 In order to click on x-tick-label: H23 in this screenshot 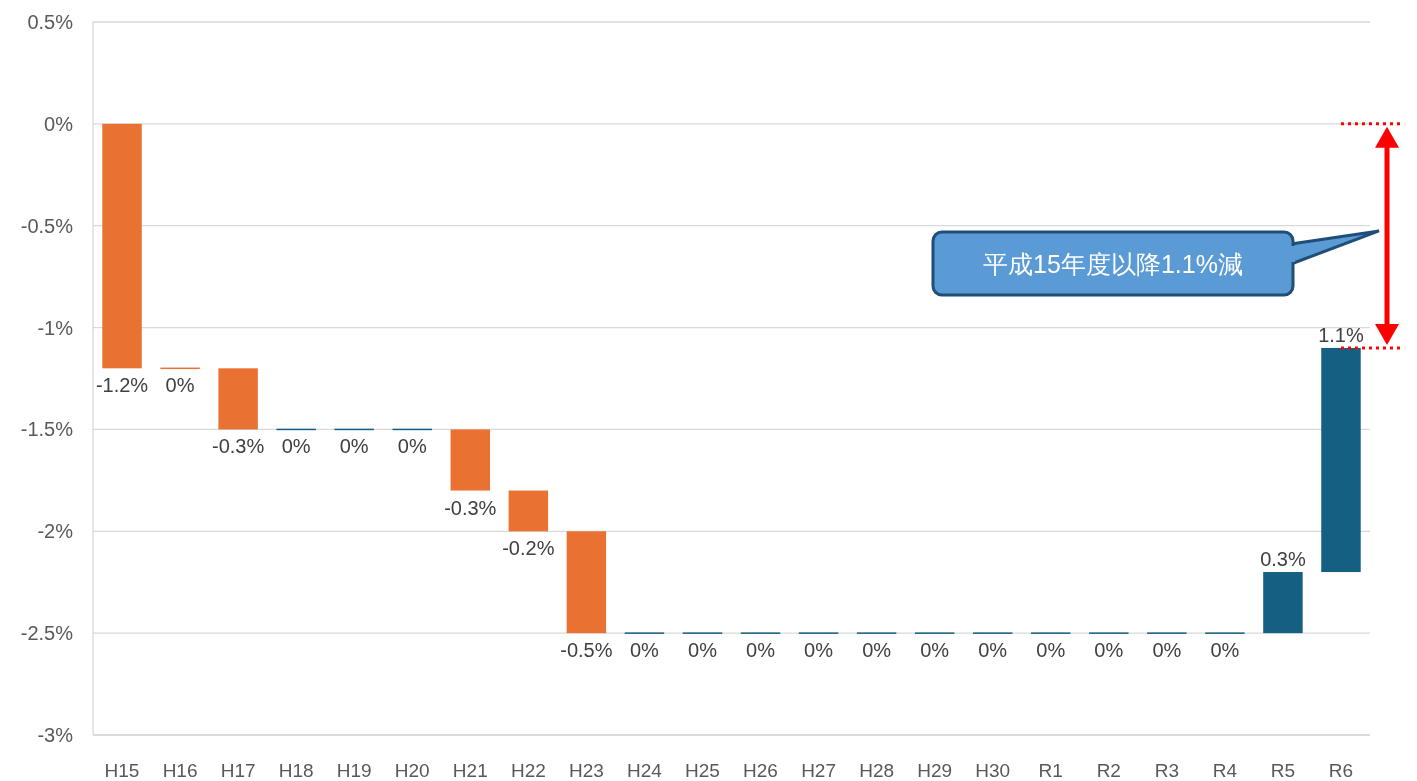, I will do `click(586, 770)`.